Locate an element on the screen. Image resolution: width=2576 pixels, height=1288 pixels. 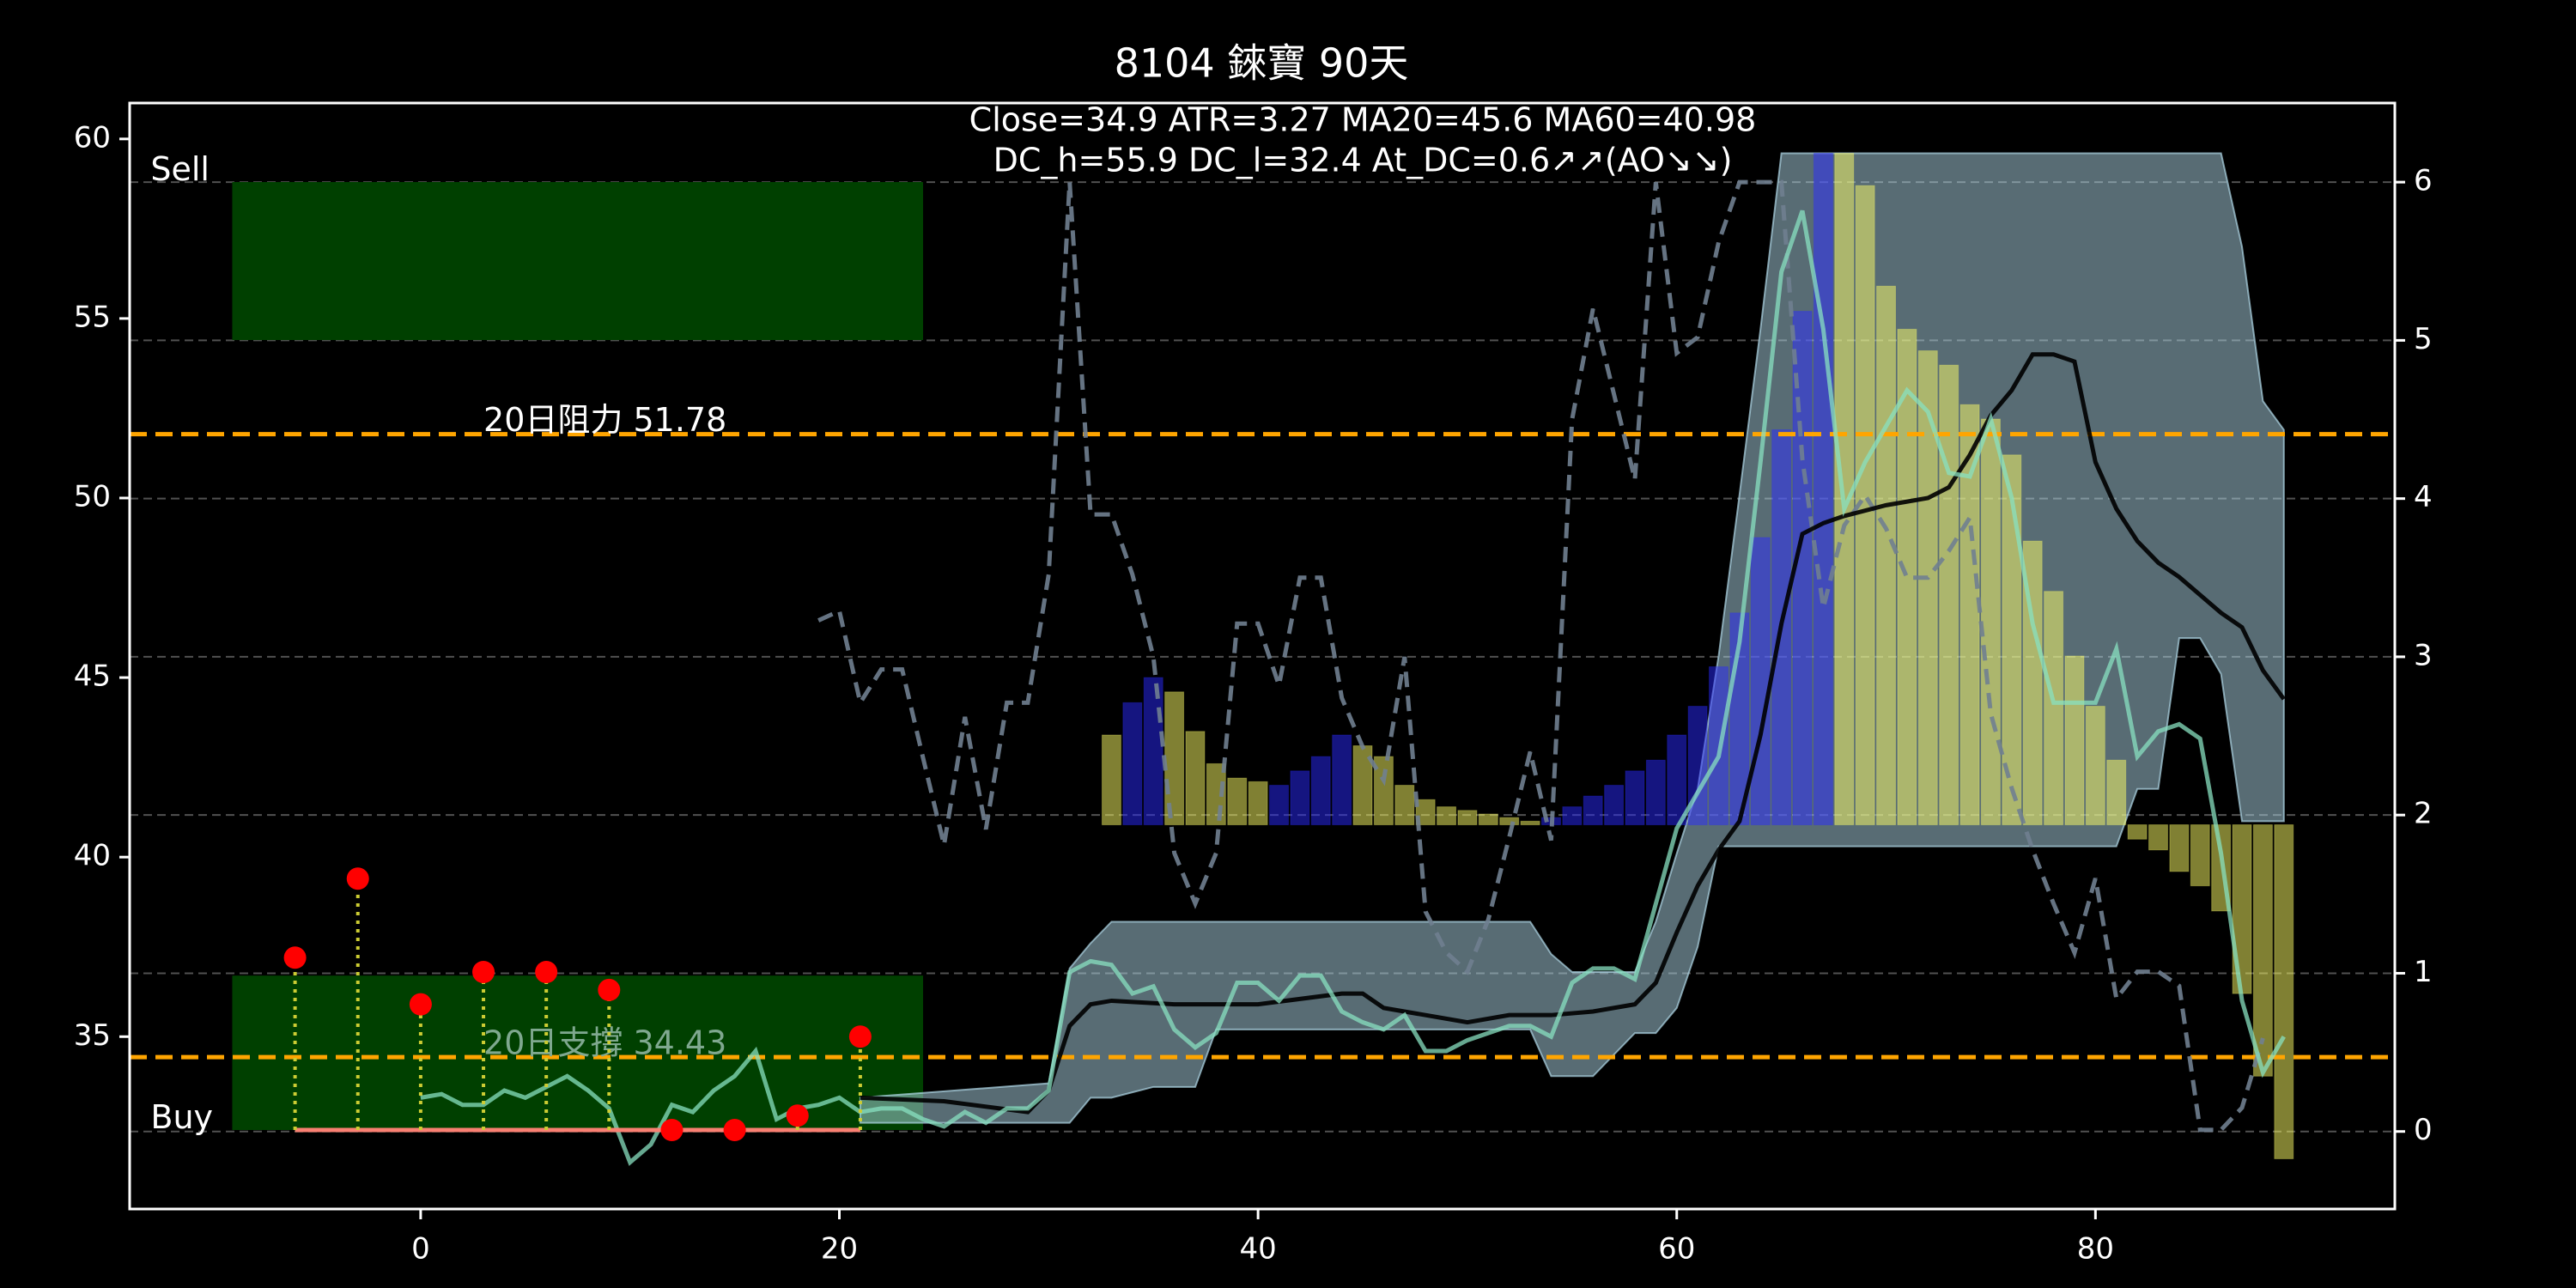
level-label: 20日支撐 34.43 is located at coordinates (605, 1043).